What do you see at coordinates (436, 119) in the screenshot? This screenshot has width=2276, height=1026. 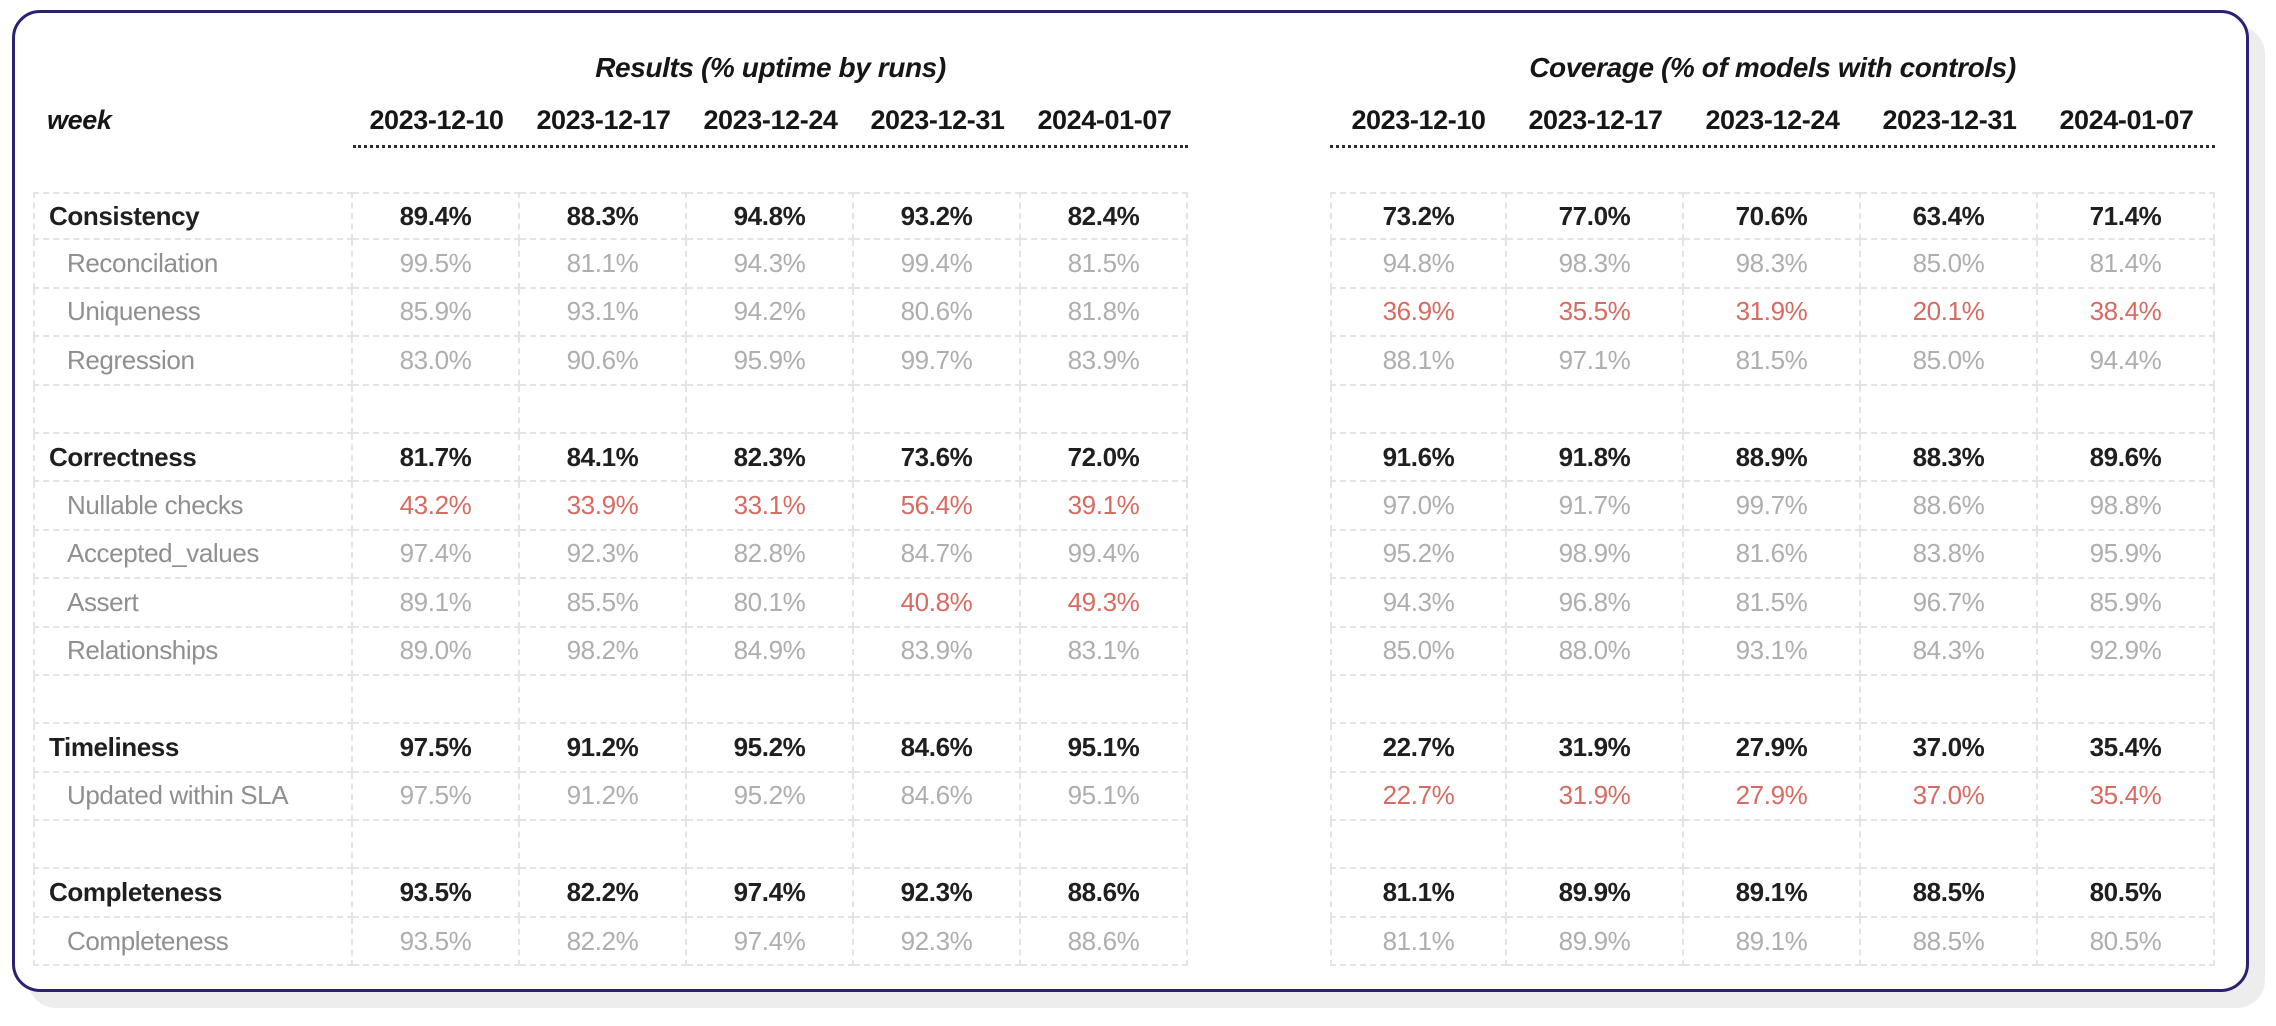 I see `results-week-header: 2023-12-10` at bounding box center [436, 119].